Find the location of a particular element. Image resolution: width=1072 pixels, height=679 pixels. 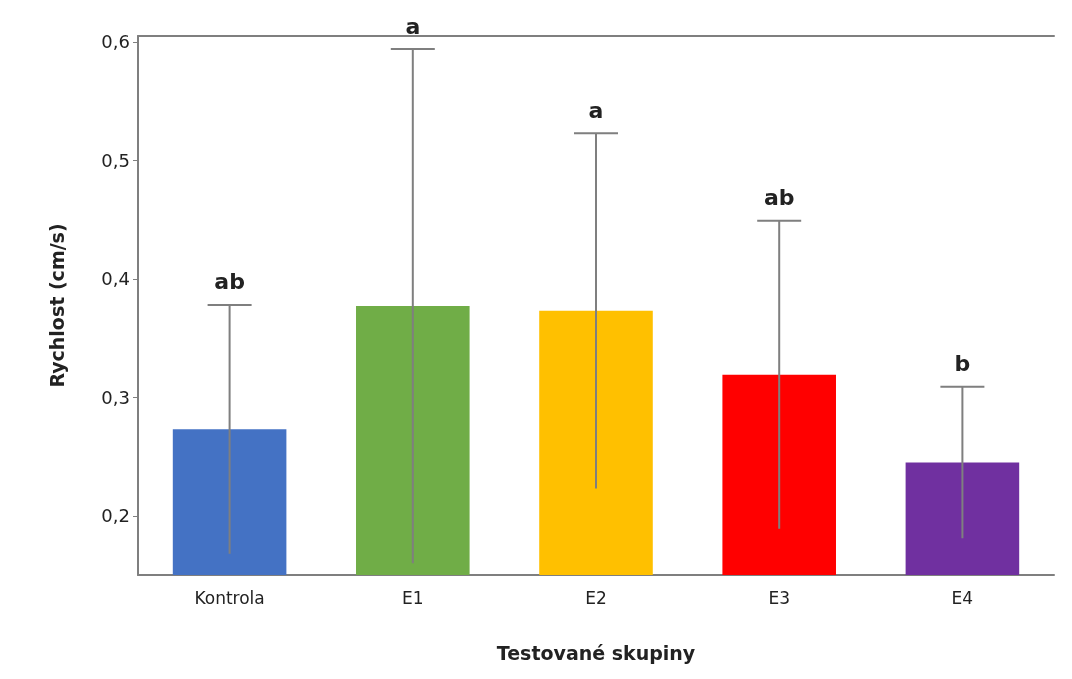

annotation: b is located at coordinates (962, 364).